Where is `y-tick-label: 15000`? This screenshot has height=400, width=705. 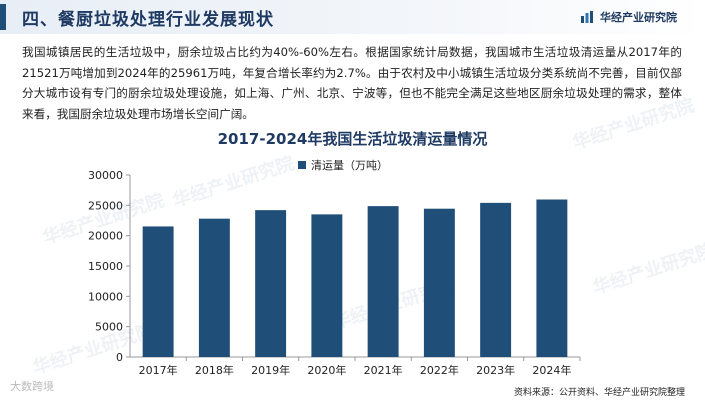
y-tick-label: 15000 is located at coordinates (105, 266).